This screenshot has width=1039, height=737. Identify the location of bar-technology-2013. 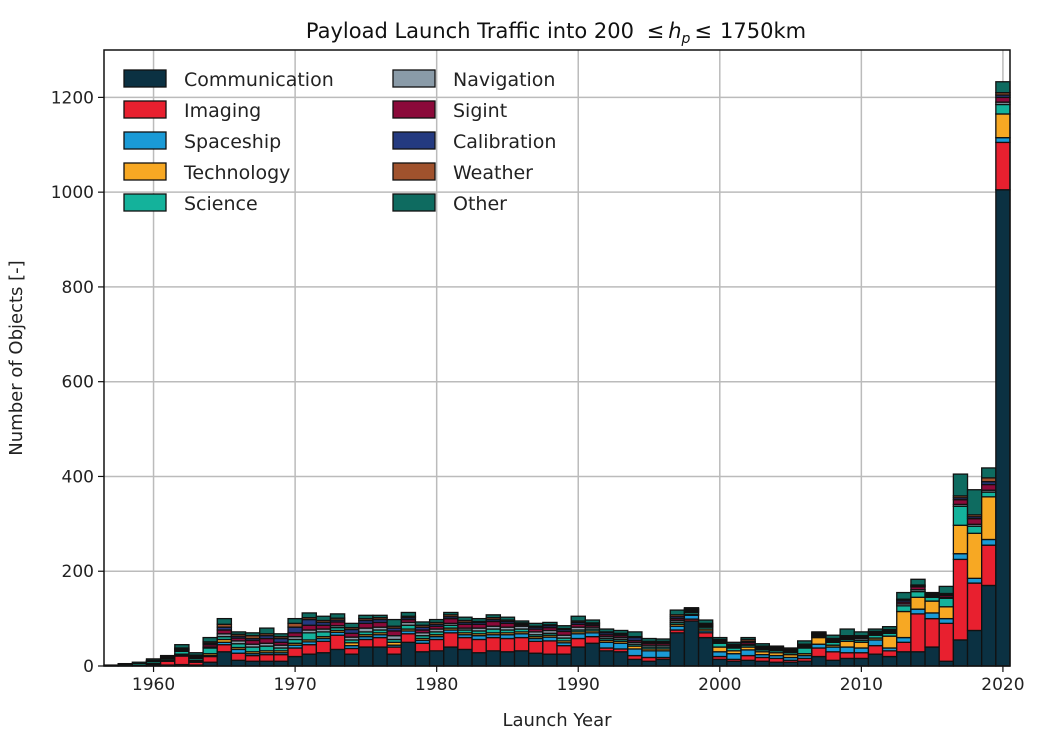
(904, 624).